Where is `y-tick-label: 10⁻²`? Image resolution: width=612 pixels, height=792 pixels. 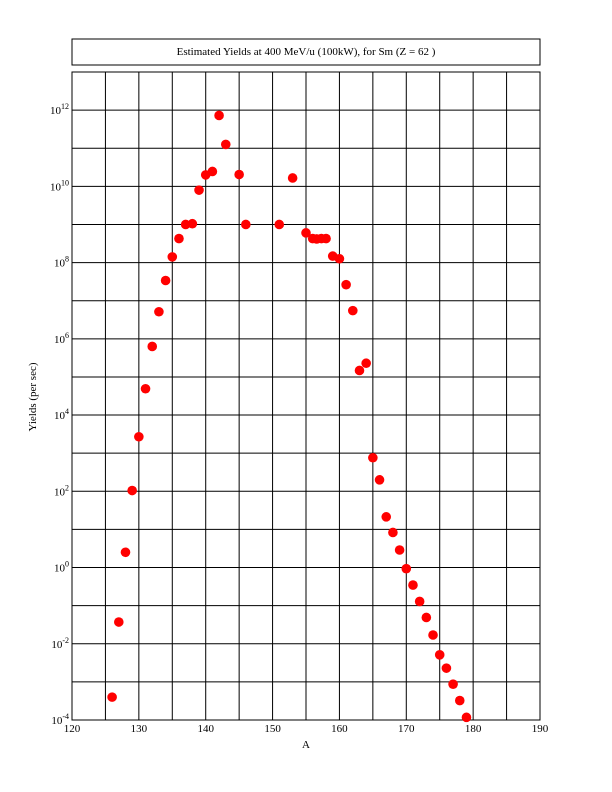
y-tick-label: 10⁻² is located at coordinates (60, 643).